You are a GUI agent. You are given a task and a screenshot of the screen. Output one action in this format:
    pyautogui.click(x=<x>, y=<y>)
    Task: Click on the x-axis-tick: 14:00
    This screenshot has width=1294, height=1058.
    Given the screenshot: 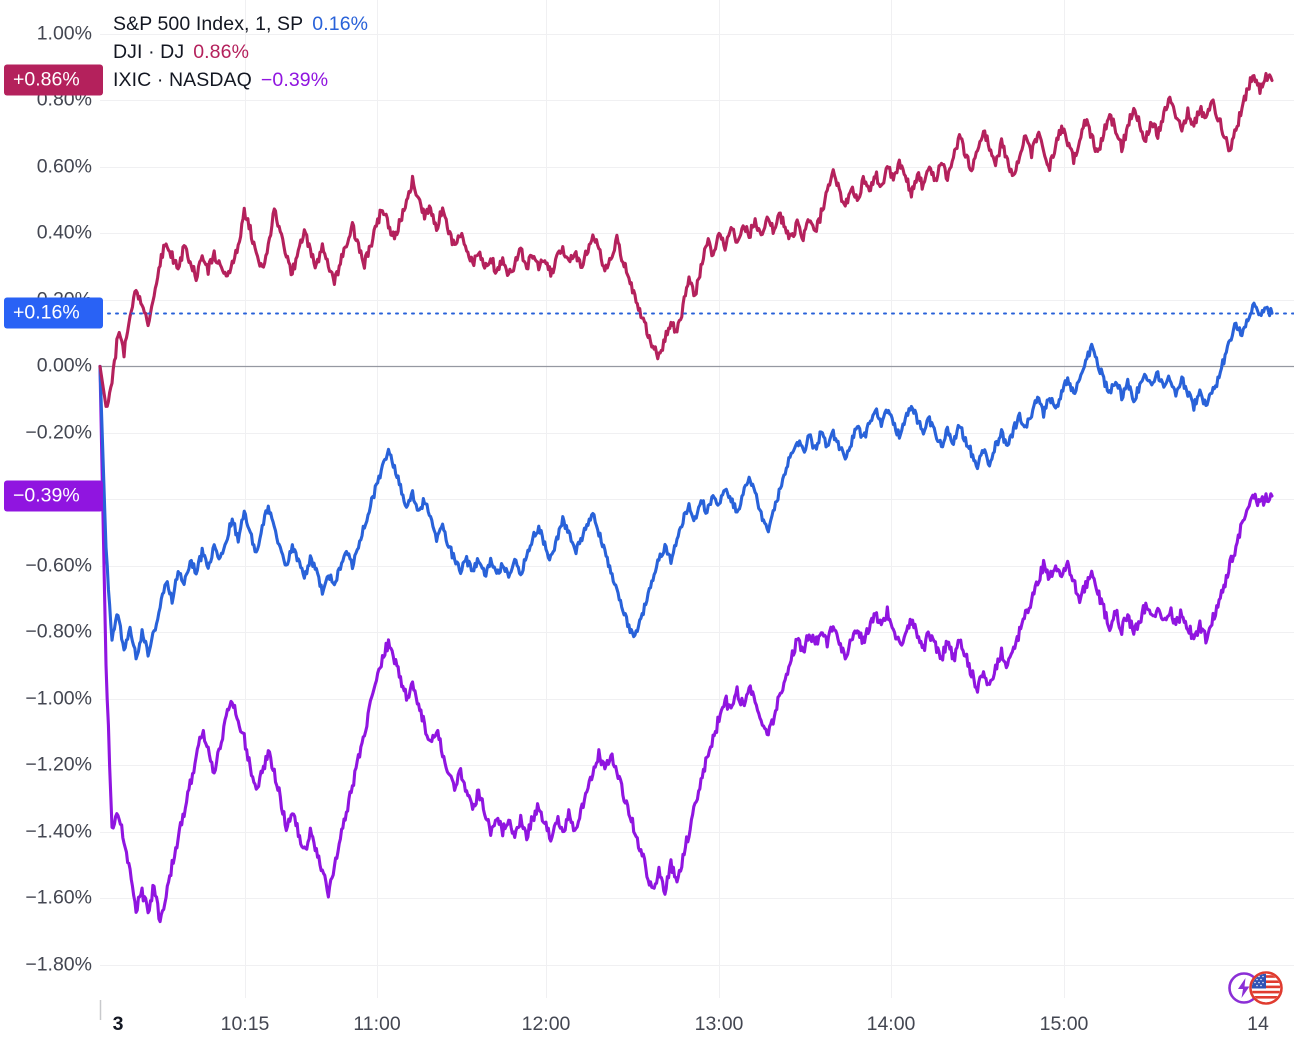 What is the action you would take?
    pyautogui.click(x=891, y=1024)
    